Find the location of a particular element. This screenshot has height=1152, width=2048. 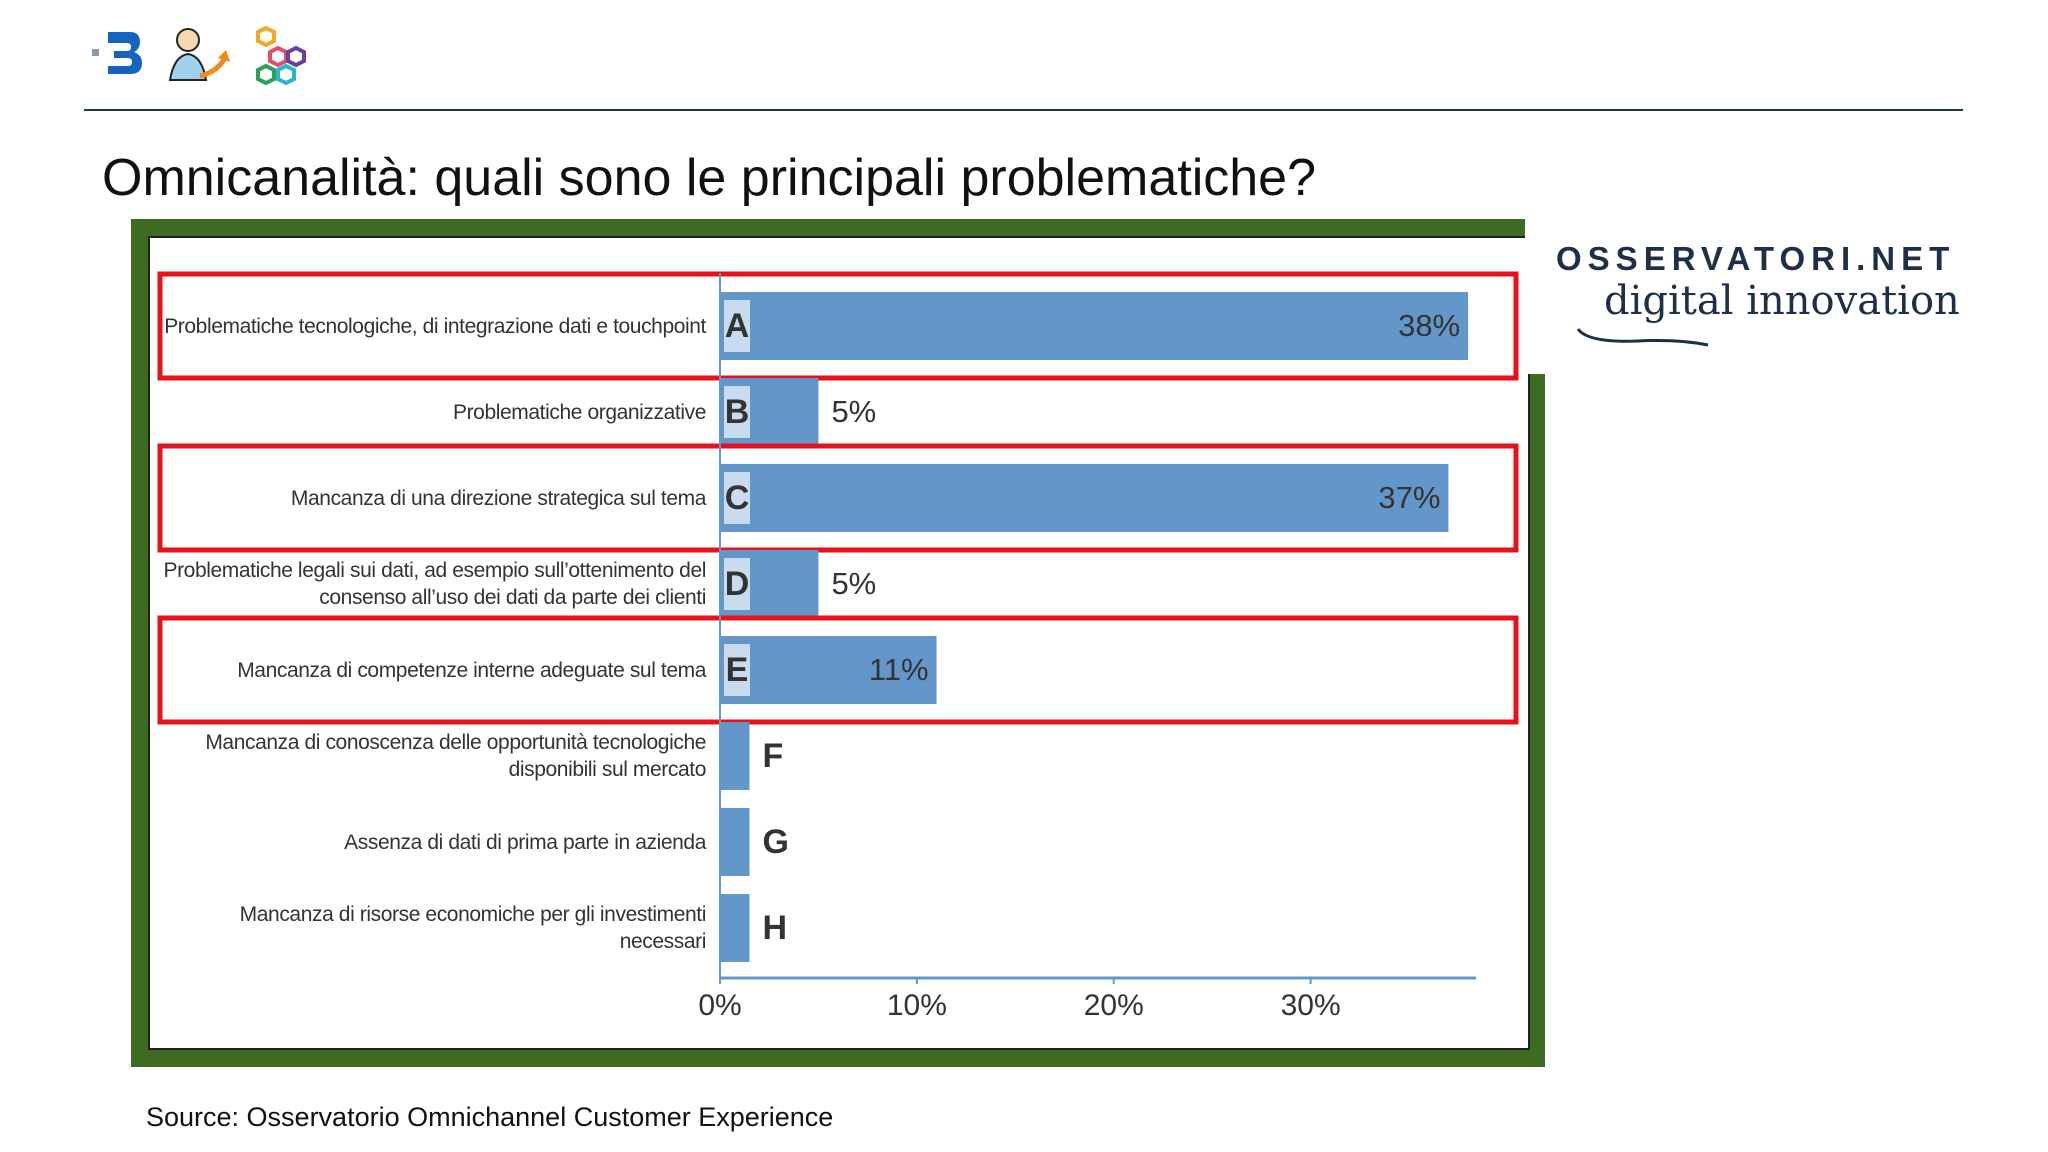

value-label: 11% is located at coordinates (899, 669).